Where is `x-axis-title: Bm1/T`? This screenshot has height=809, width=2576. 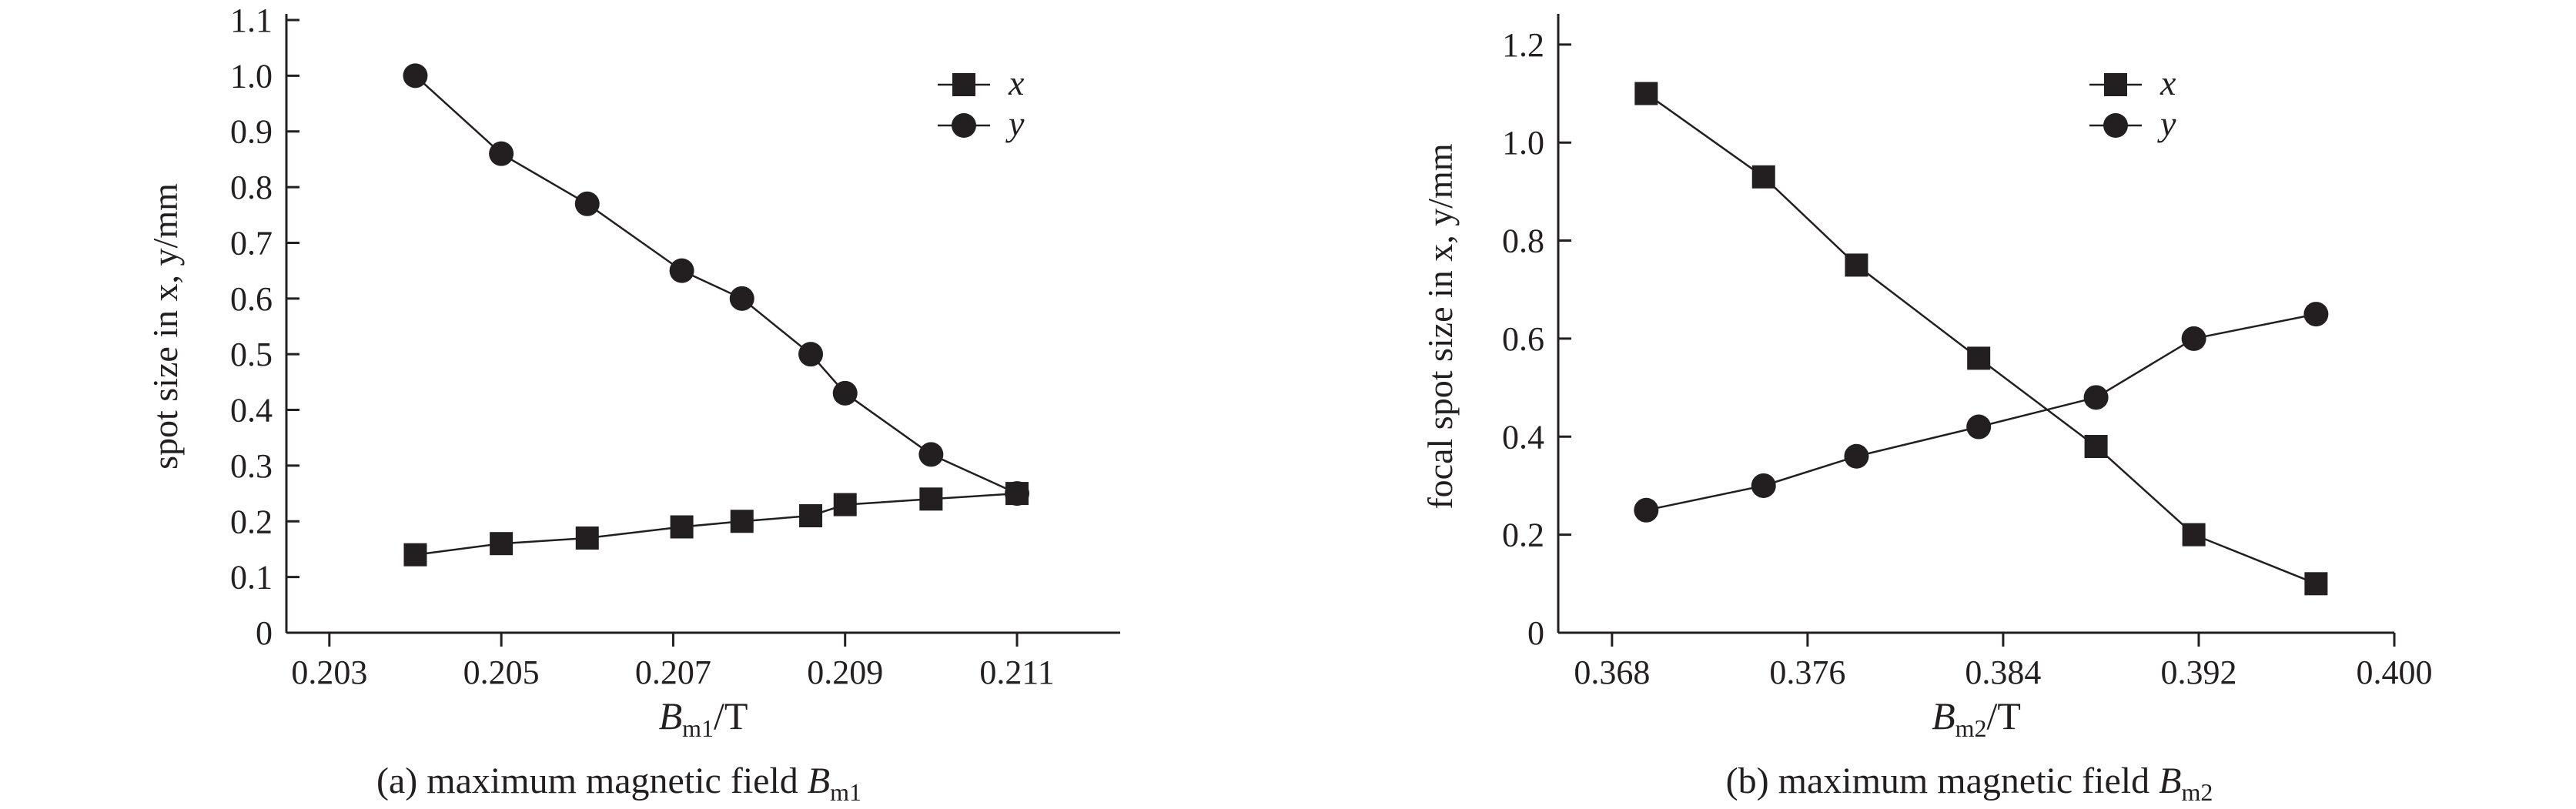 x-axis-title: Bm1/T is located at coordinates (704, 718).